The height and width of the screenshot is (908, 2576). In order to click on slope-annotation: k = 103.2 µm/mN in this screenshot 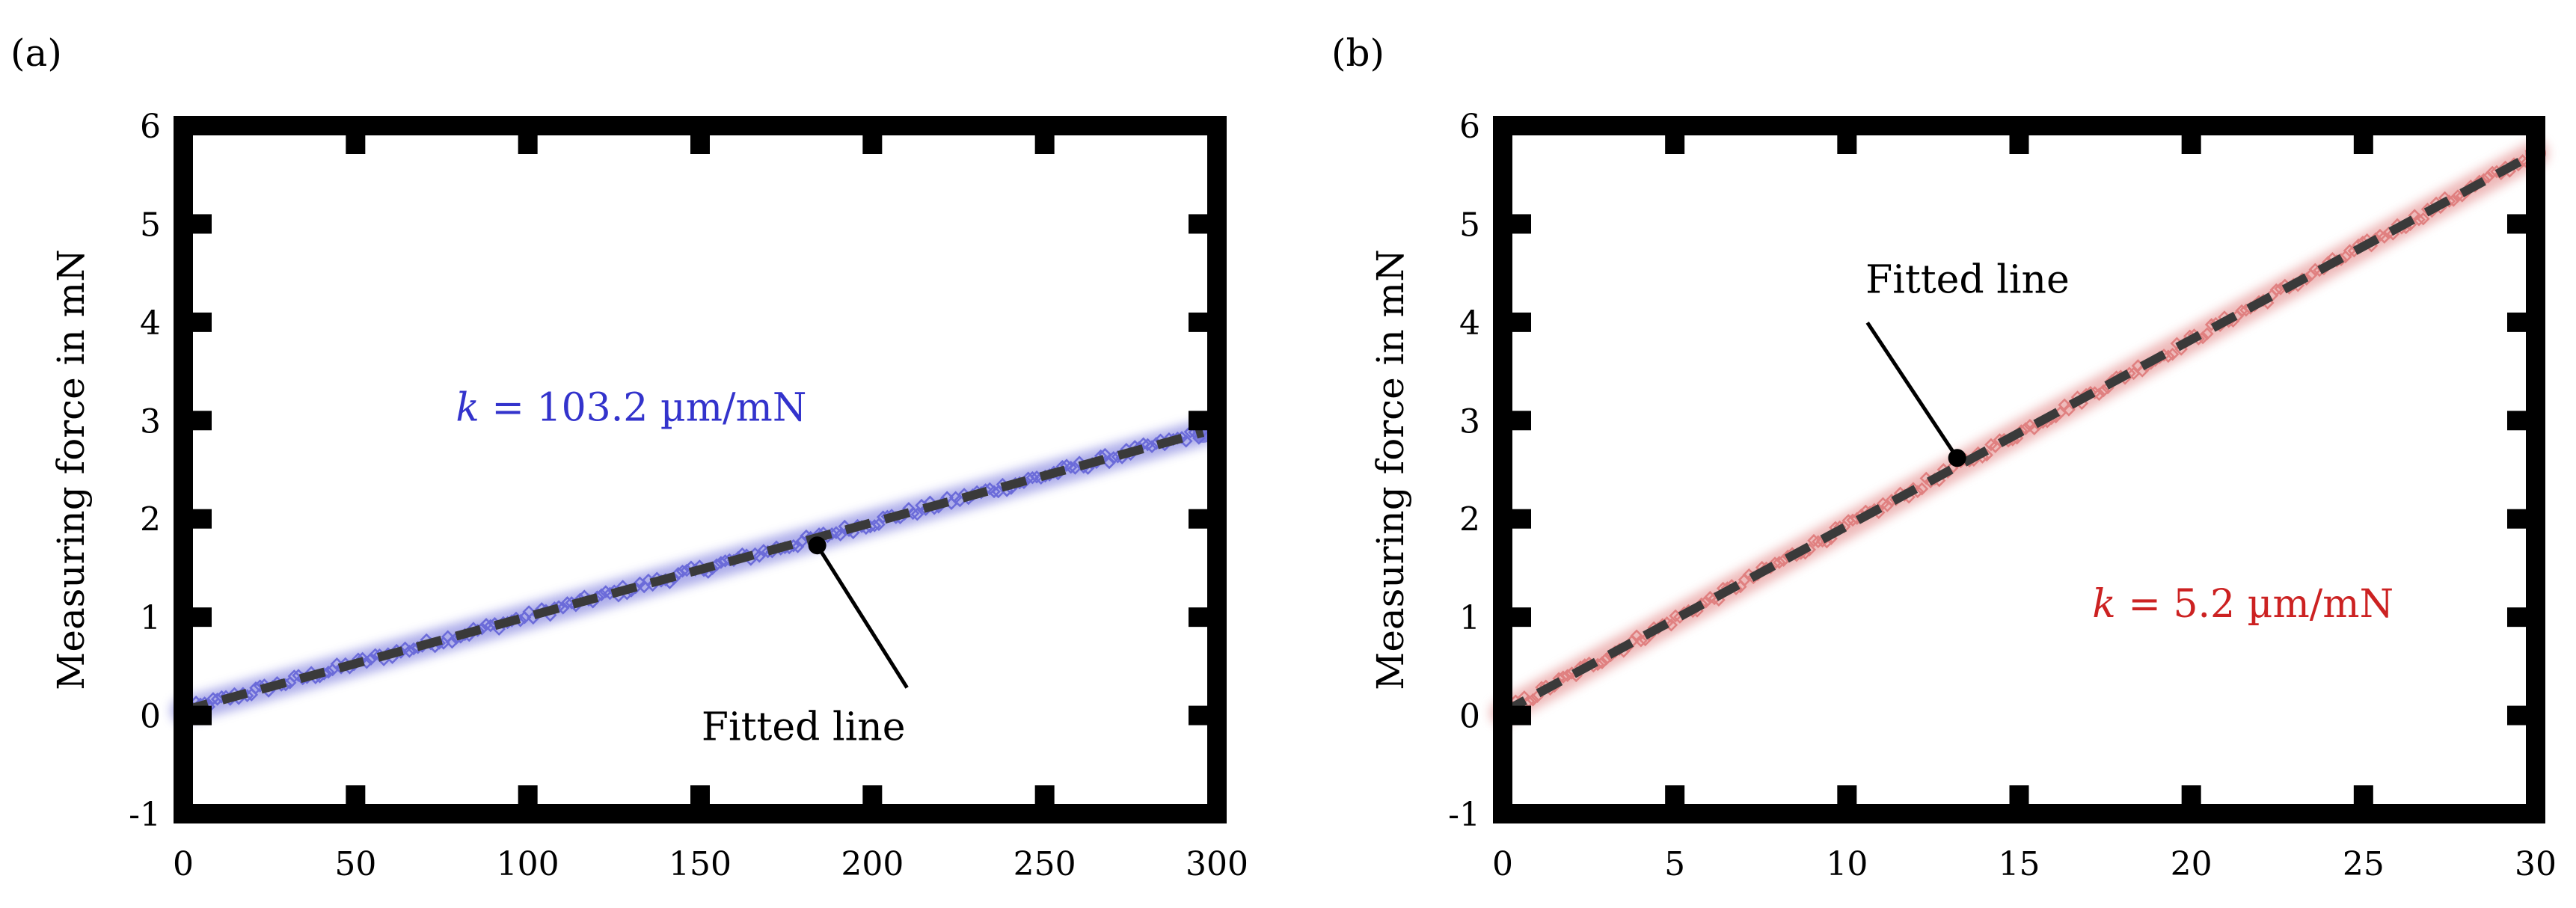, I will do `click(631, 407)`.